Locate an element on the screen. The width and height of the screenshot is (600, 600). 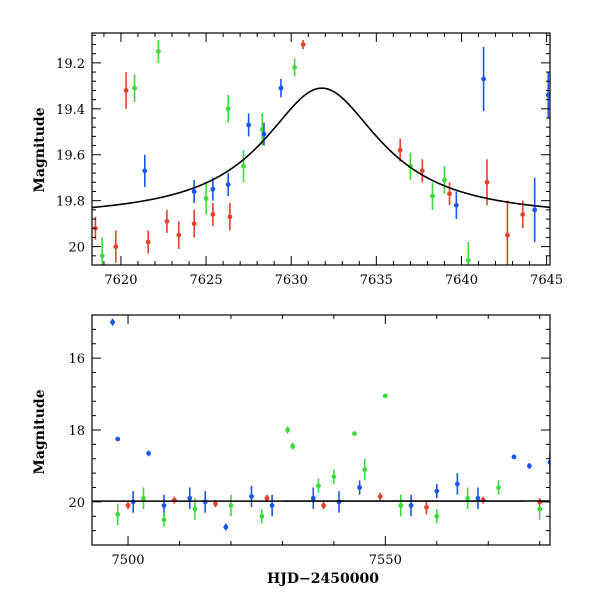
top-ytick-label: 20 is located at coordinates (76, 248).